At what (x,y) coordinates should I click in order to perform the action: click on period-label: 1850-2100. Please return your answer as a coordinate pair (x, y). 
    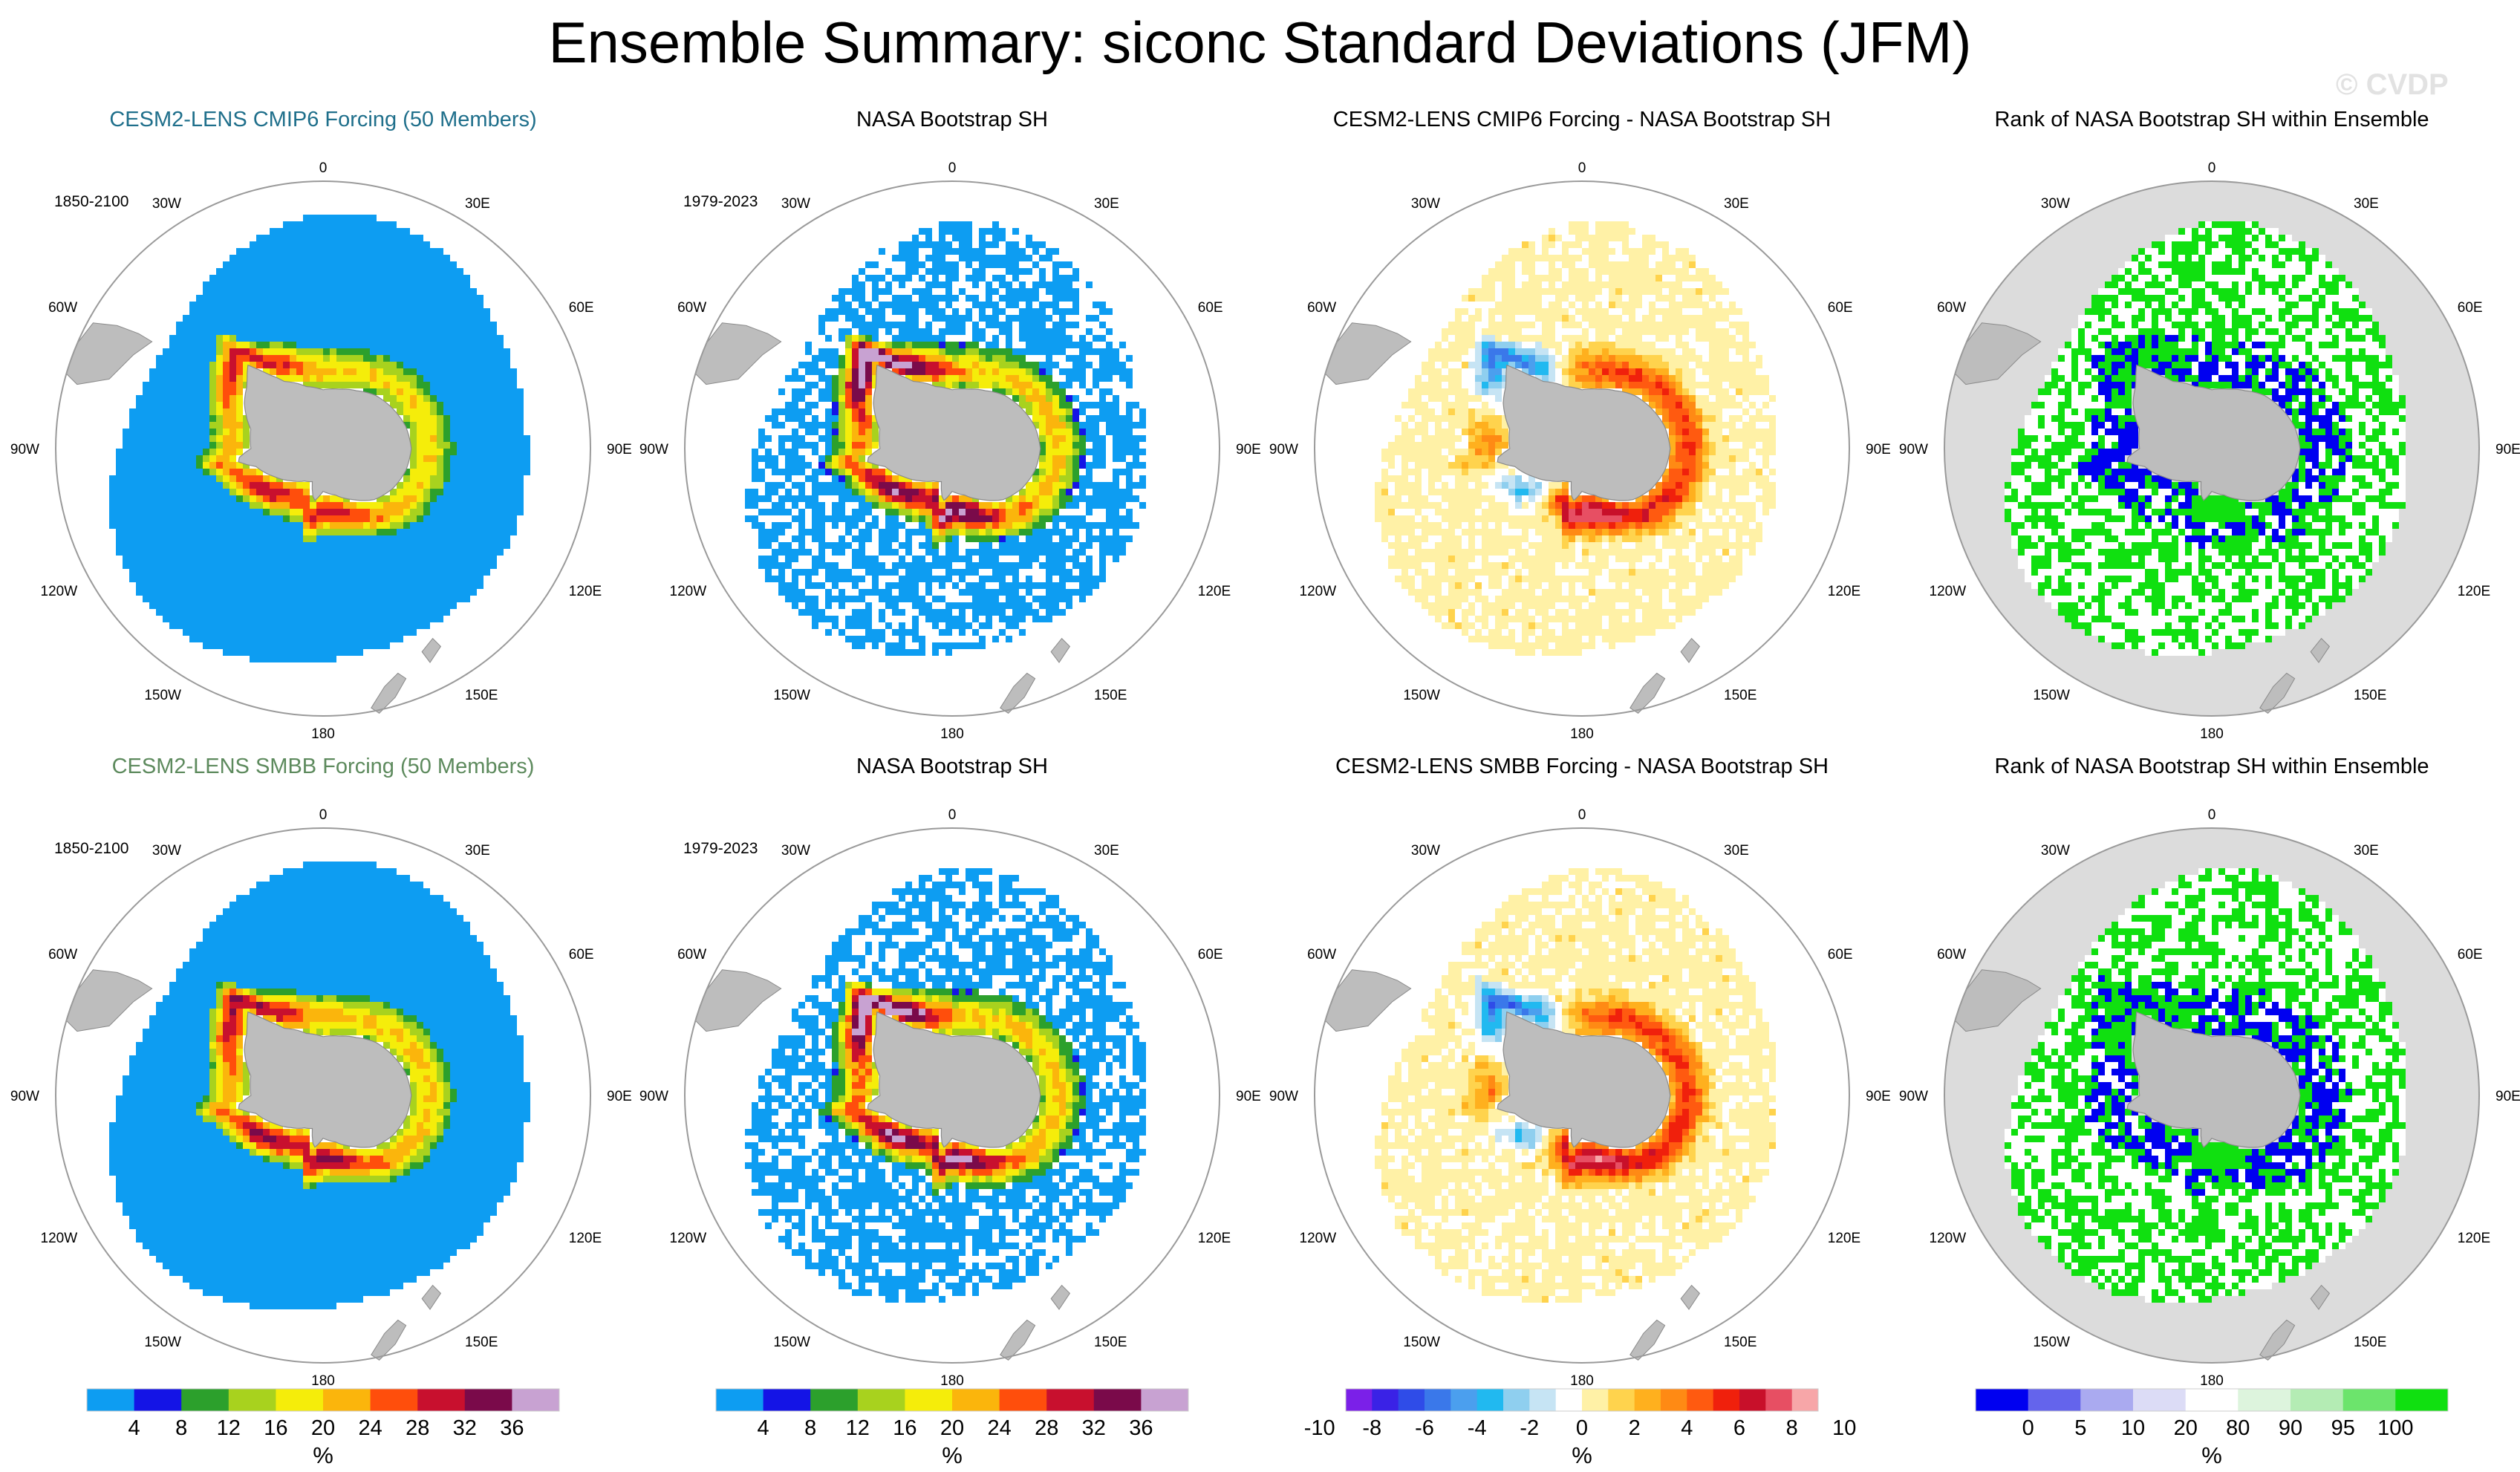
    Looking at the image, I should click on (91, 849).